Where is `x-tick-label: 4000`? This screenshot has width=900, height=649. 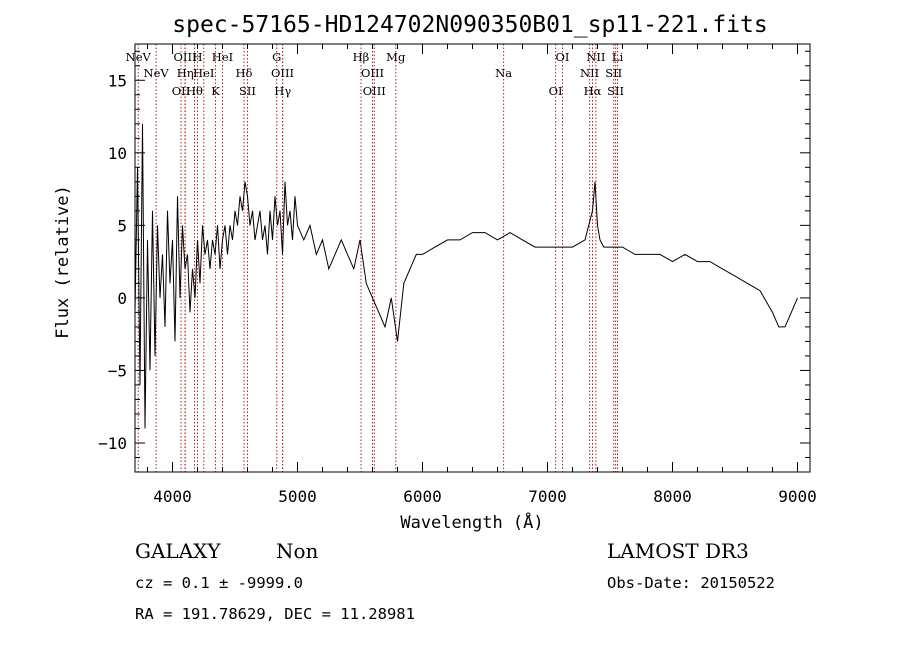
x-tick-label: 4000 is located at coordinates (172, 496).